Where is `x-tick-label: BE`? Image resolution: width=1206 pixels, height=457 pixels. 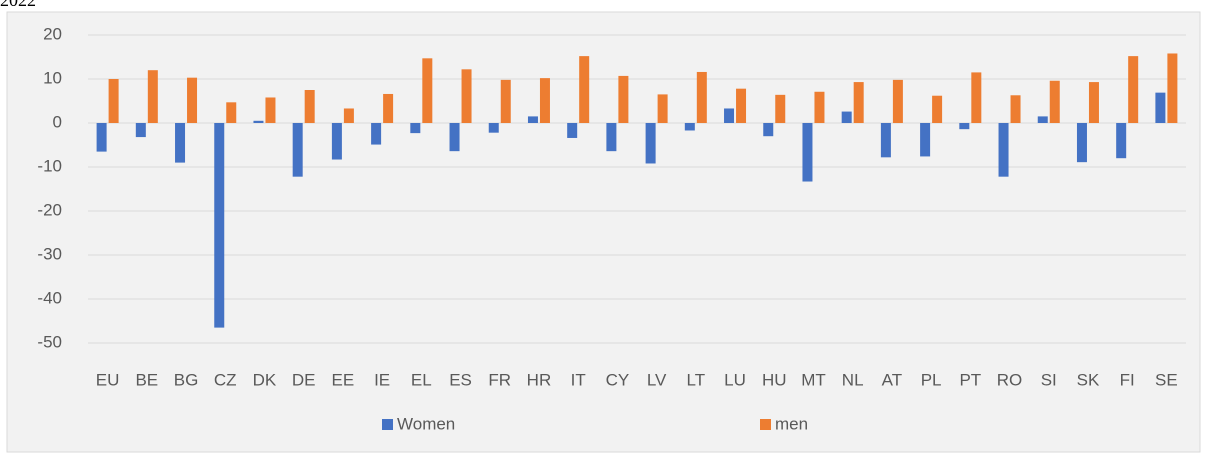 x-tick-label: BE is located at coordinates (146, 379).